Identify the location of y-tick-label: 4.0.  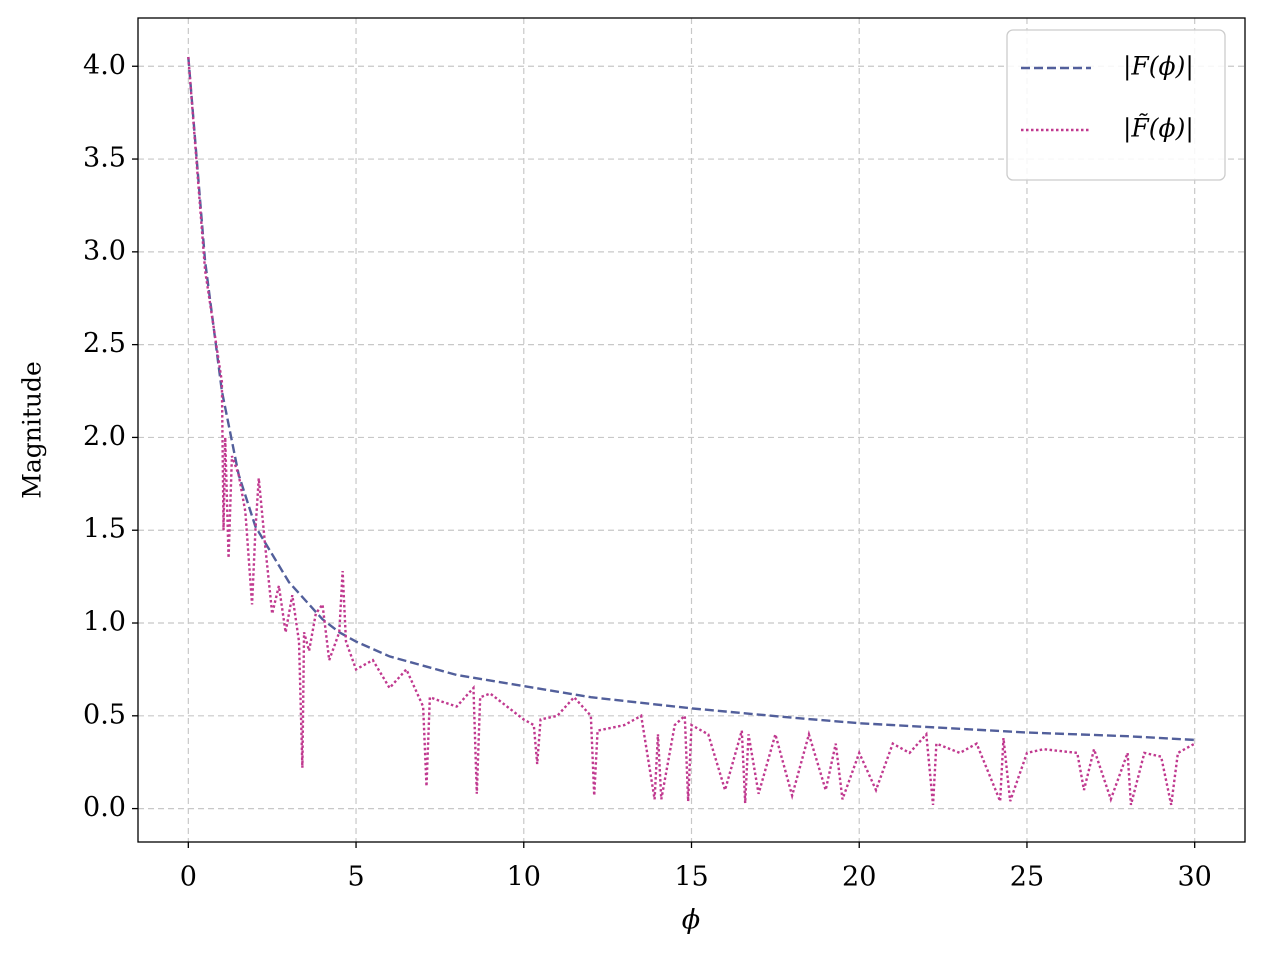
(104, 65).